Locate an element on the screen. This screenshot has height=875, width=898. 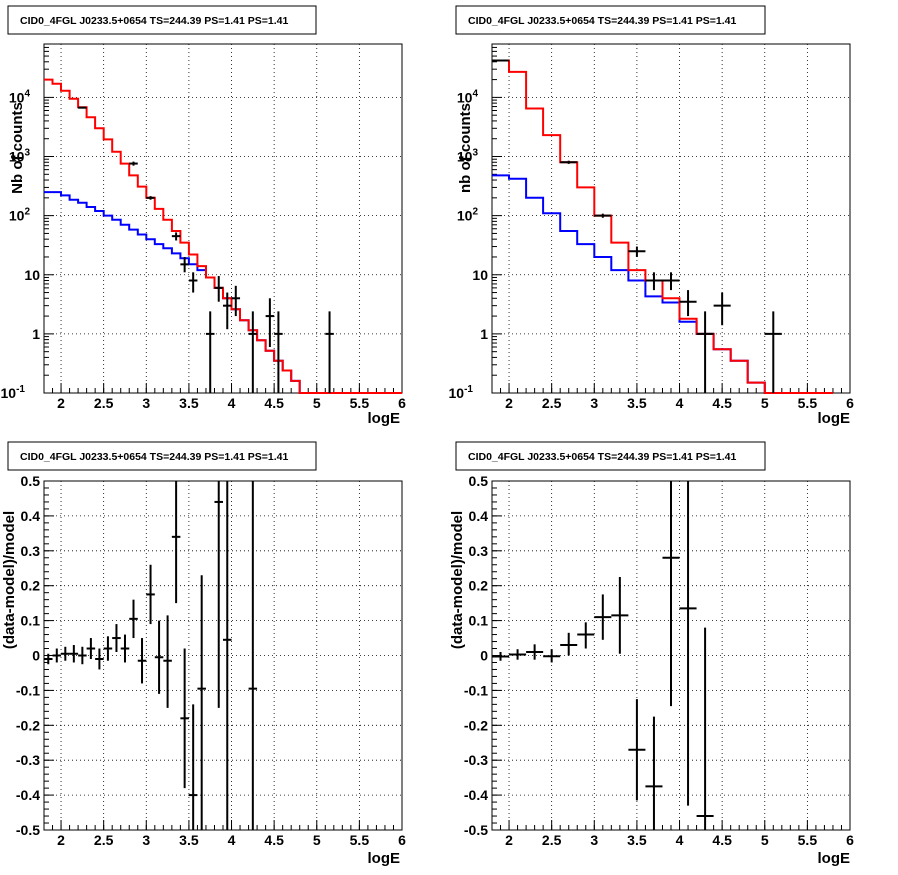
tick-exponent: 2 is located at coordinates (27, 212).